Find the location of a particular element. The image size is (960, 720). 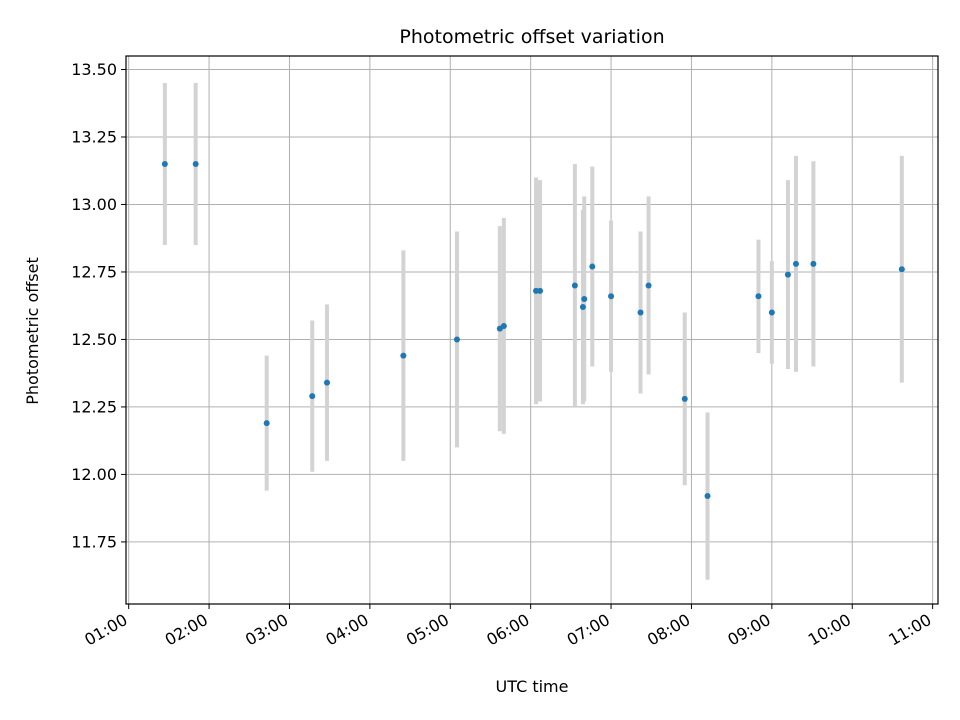

y-axis-ticks: 11.75 12.00 12.25 12.50 12.75 13.00 13.25 13.50 is located at coordinates (98, 305).